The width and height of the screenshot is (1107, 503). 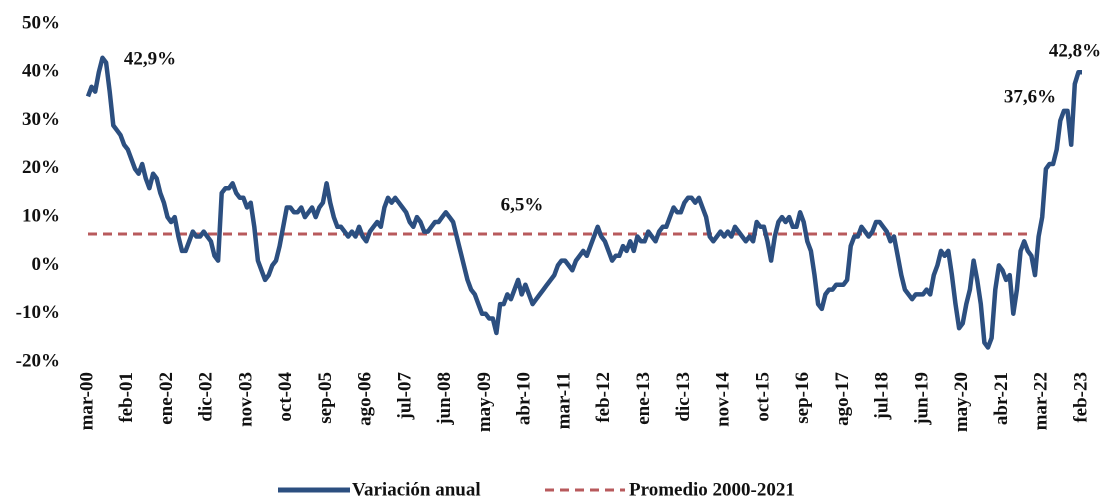 What do you see at coordinates (41, 22) in the screenshot?
I see `y-tick-label: 50%` at bounding box center [41, 22].